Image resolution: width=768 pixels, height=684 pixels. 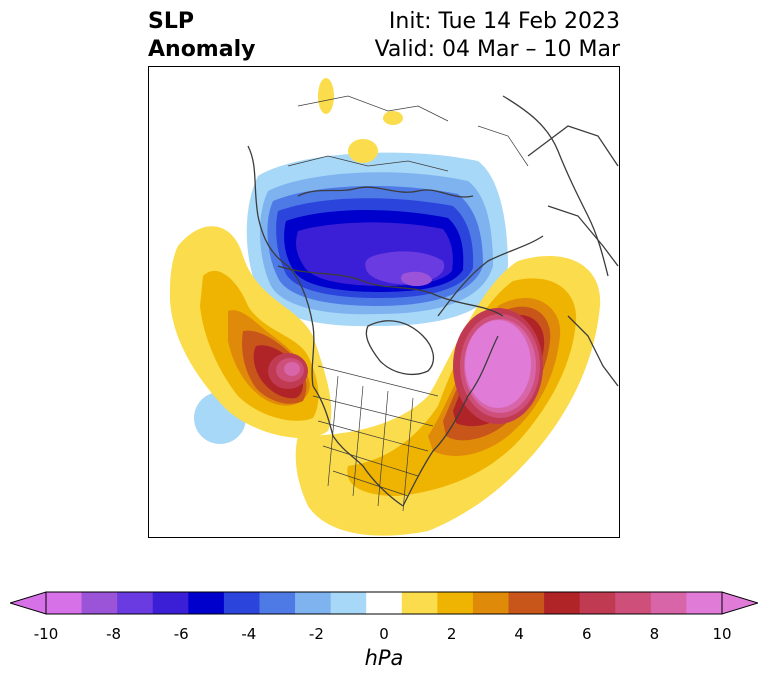 I want to click on colorbar-tick-label: -4, so click(x=249, y=634).